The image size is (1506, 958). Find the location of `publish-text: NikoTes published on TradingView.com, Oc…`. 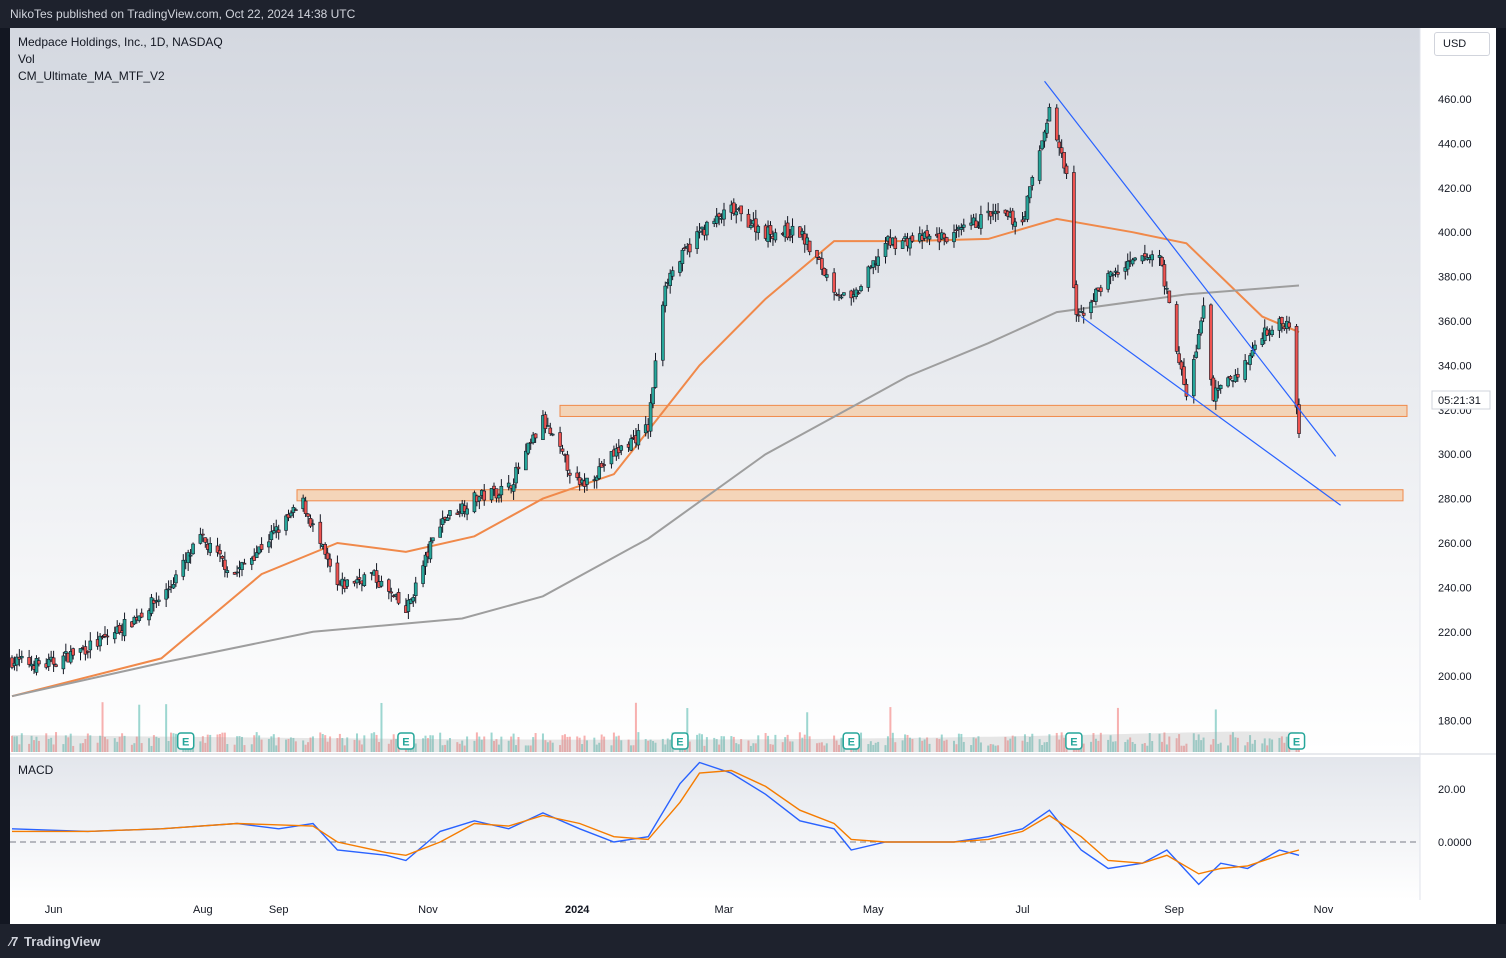

publish-text: NikoTes published on TradingView.com, Oc… is located at coordinates (183, 14).